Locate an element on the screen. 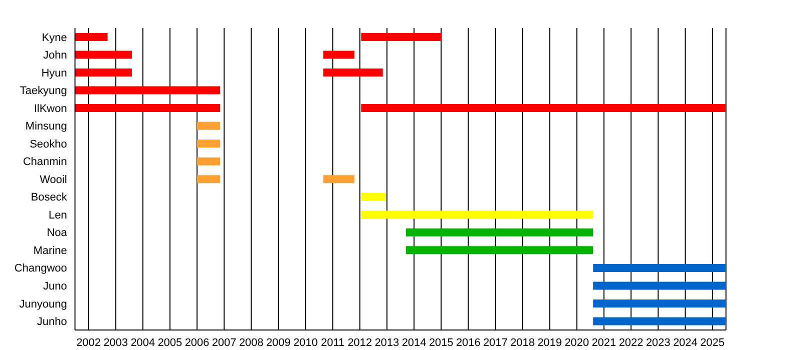 This screenshot has width=800, height=350. x-tick-label: 2010 is located at coordinates (305, 342).